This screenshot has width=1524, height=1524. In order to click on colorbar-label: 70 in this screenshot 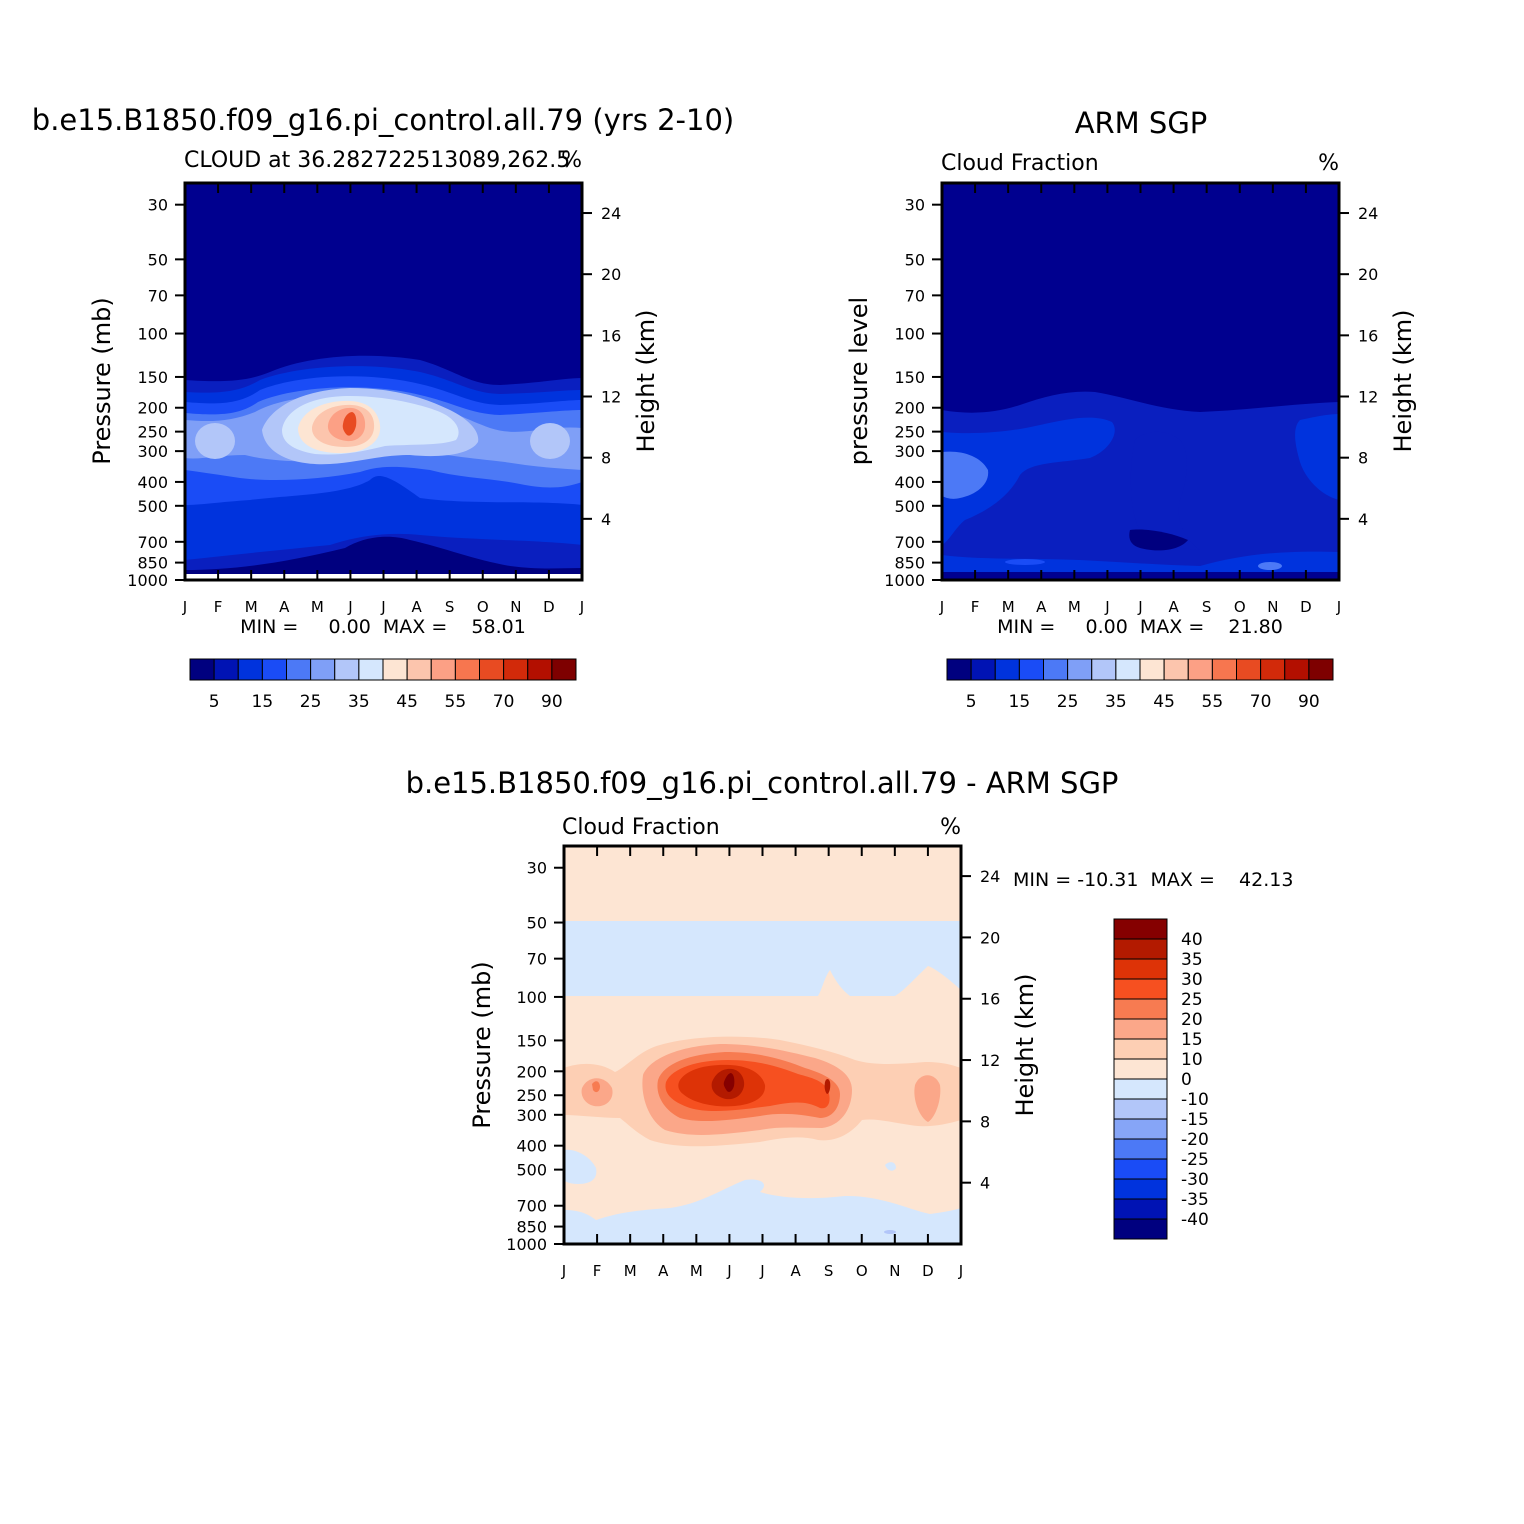, I will do `click(1261, 702)`.